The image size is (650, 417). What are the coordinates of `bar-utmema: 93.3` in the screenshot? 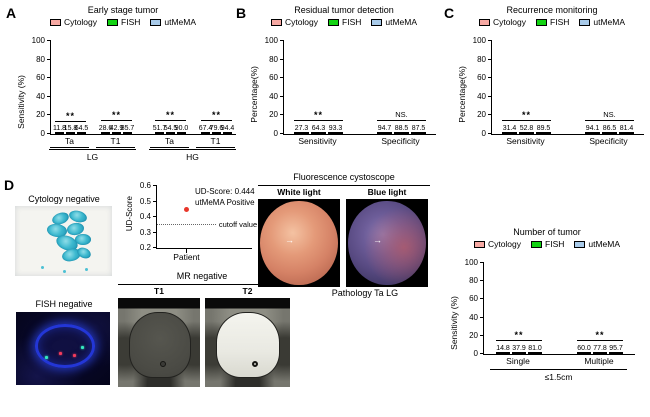 It's located at (335, 129).